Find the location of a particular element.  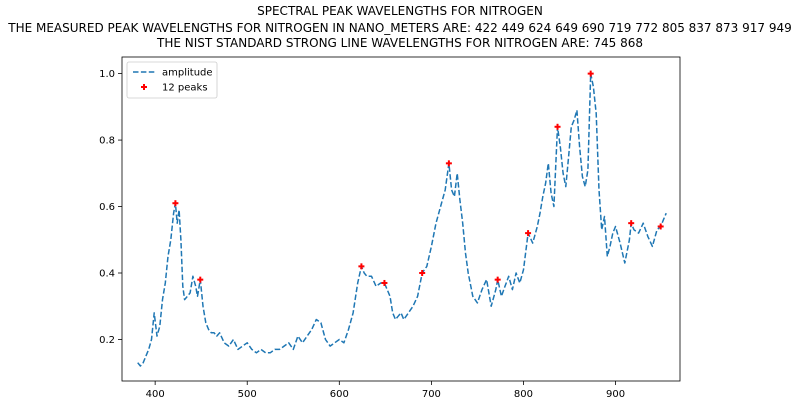

x-tick-label: 600 is located at coordinates (339, 394).